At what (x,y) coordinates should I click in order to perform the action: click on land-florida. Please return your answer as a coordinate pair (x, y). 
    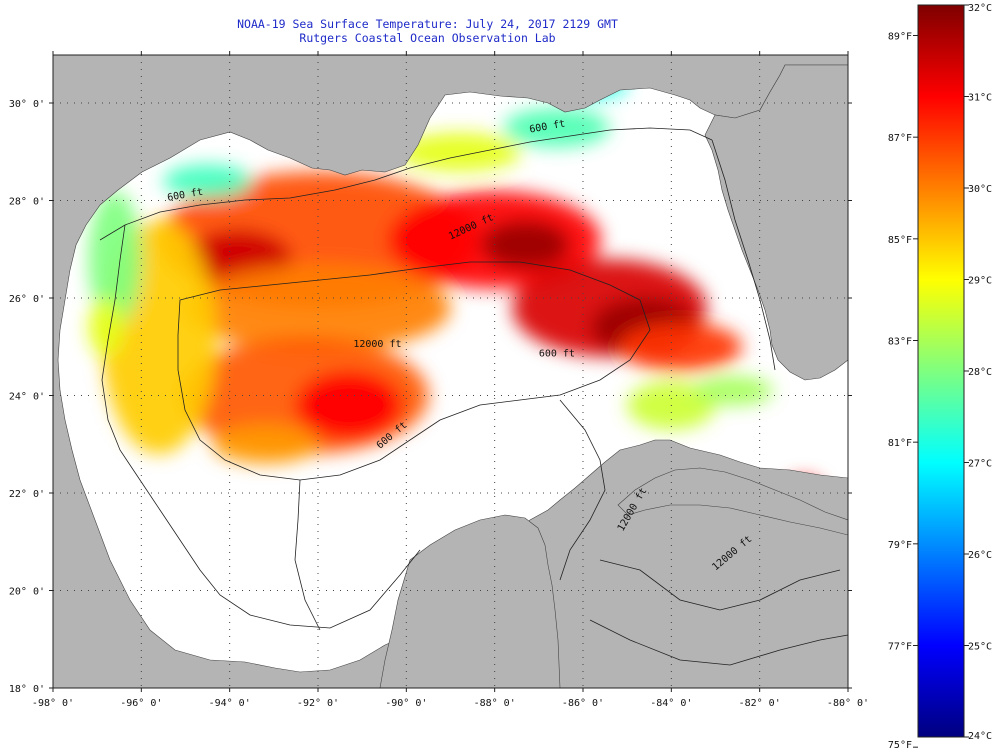
    Looking at the image, I should click on (776, 222).